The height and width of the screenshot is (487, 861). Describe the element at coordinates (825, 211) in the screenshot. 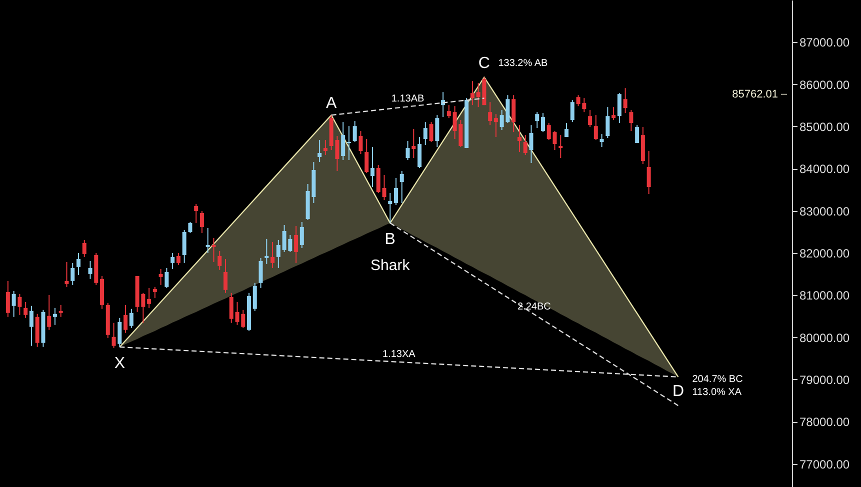

I see `y-tick-label: 83000.00` at that location.